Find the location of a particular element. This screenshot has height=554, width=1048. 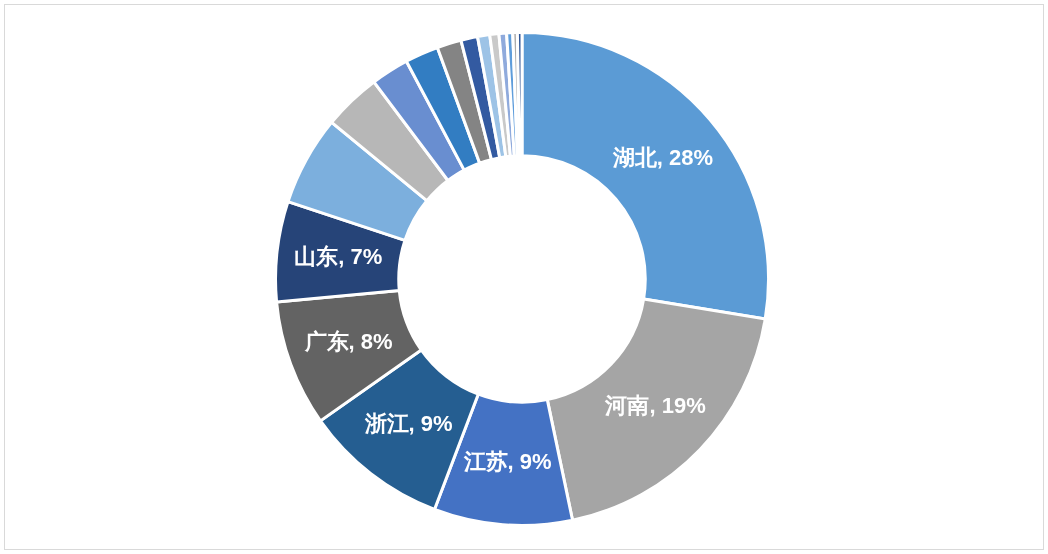

slice-label: 浙江, 9% is located at coordinates (408, 424).